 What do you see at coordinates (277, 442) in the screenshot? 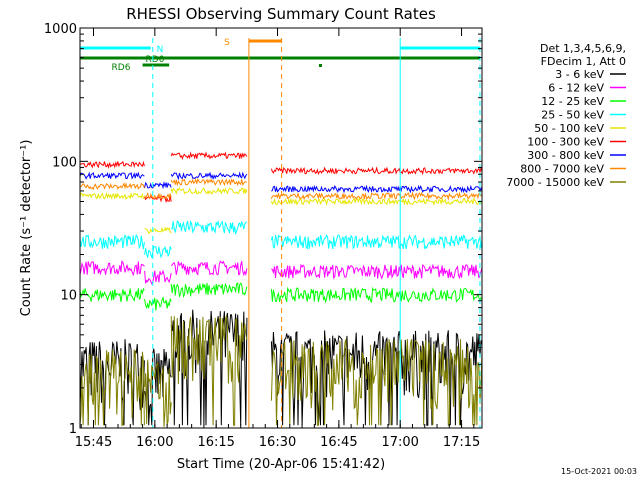
I see `x-tick-label-3: 16:30` at bounding box center [277, 442].